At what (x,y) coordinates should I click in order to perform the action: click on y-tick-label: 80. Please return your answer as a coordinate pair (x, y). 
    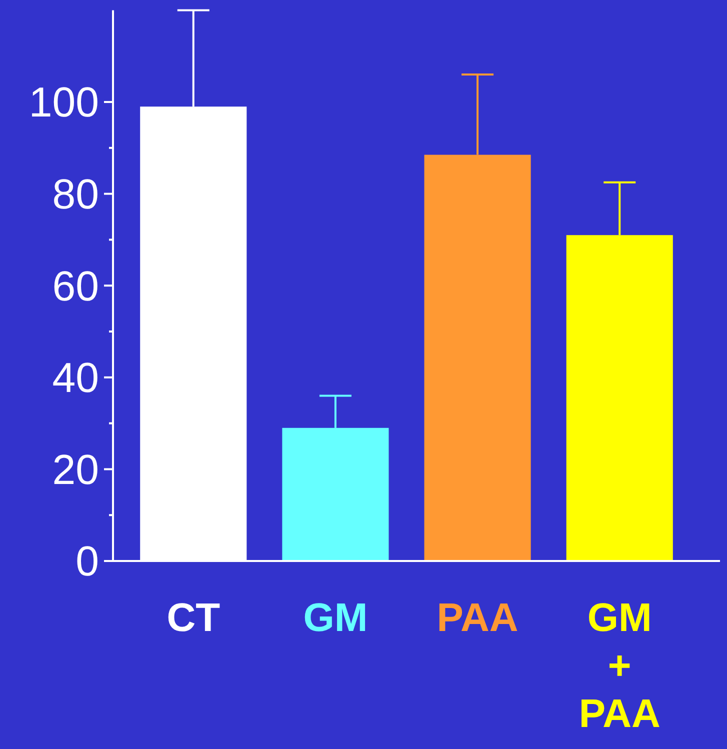
    Looking at the image, I should click on (75, 194).